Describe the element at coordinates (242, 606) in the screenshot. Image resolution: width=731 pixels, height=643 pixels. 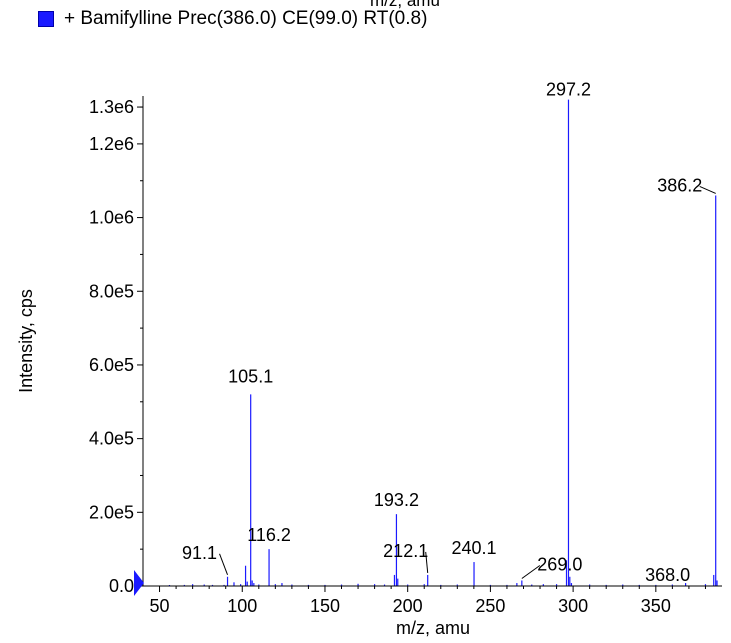
I see `x-tick-label: 100` at that location.